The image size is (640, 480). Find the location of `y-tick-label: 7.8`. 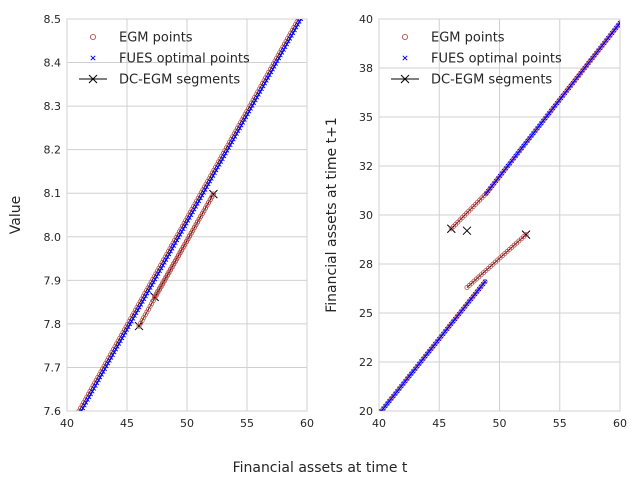

y-tick-label: 7.8 is located at coordinates (53, 324).